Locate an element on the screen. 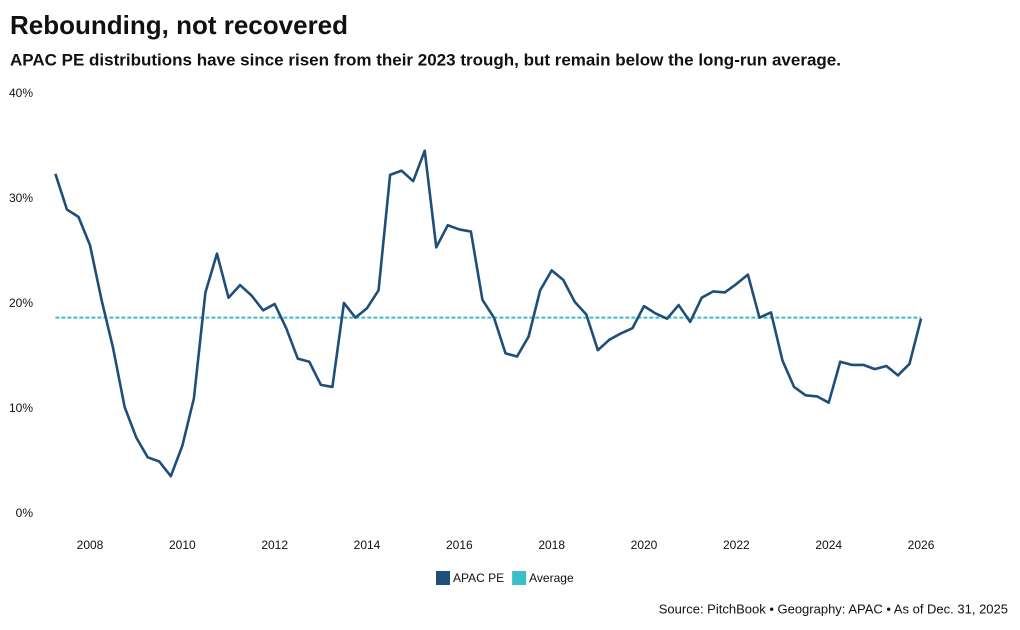  y-tick-label: 40% is located at coordinates (21, 93).